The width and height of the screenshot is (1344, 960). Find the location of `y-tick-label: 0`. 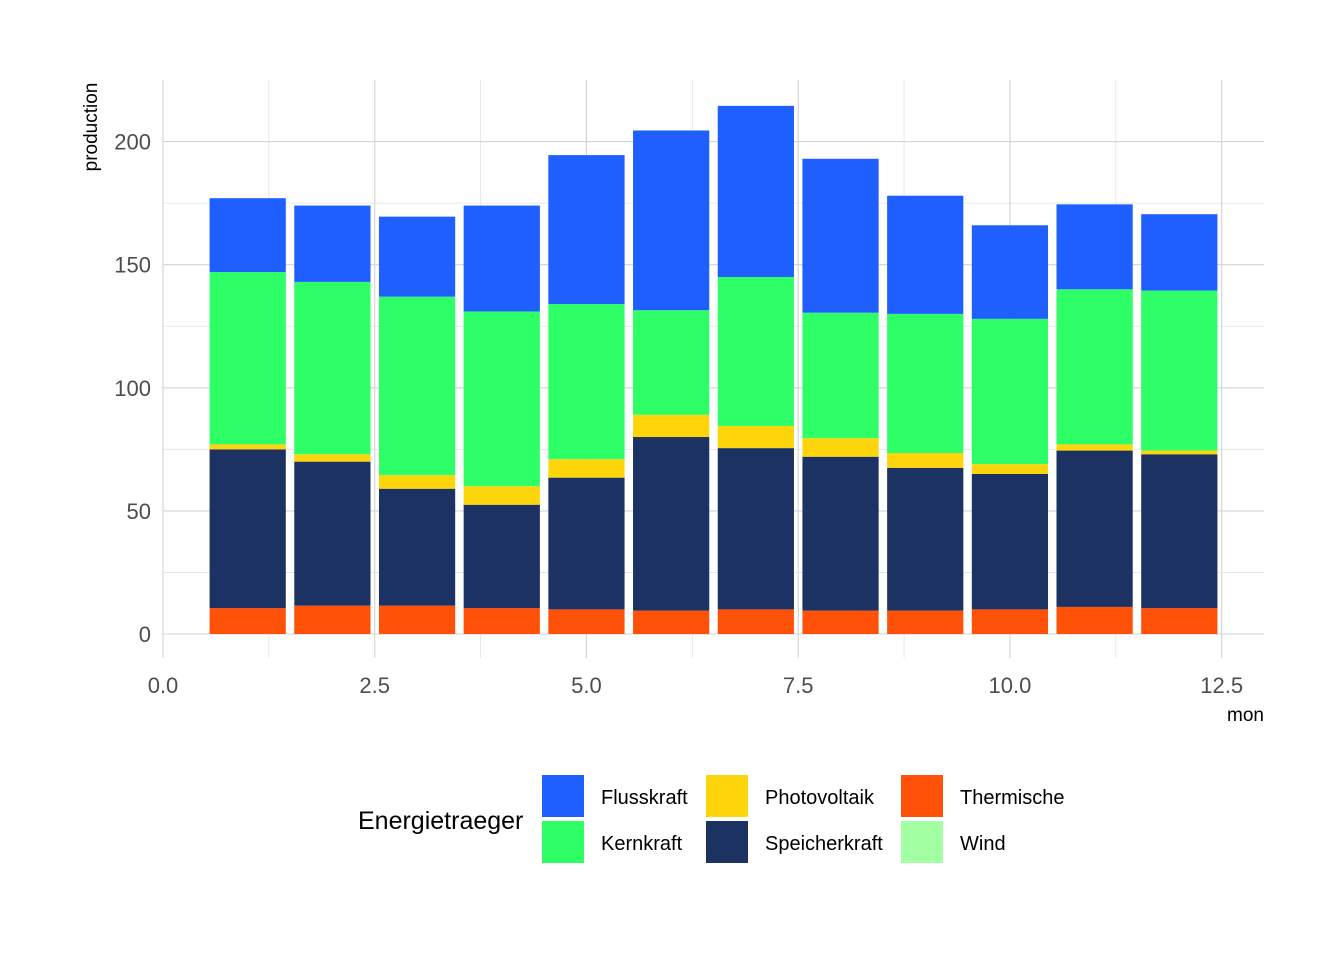

y-tick-label: 0 is located at coordinates (145, 634).